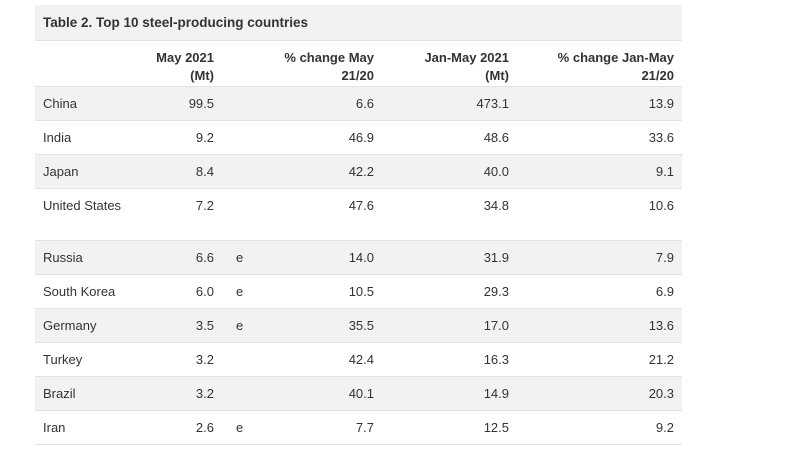 The image size is (790, 456). Describe the element at coordinates (449, 325) in the screenshot. I see `jan-may-cell: 17.0` at that location.